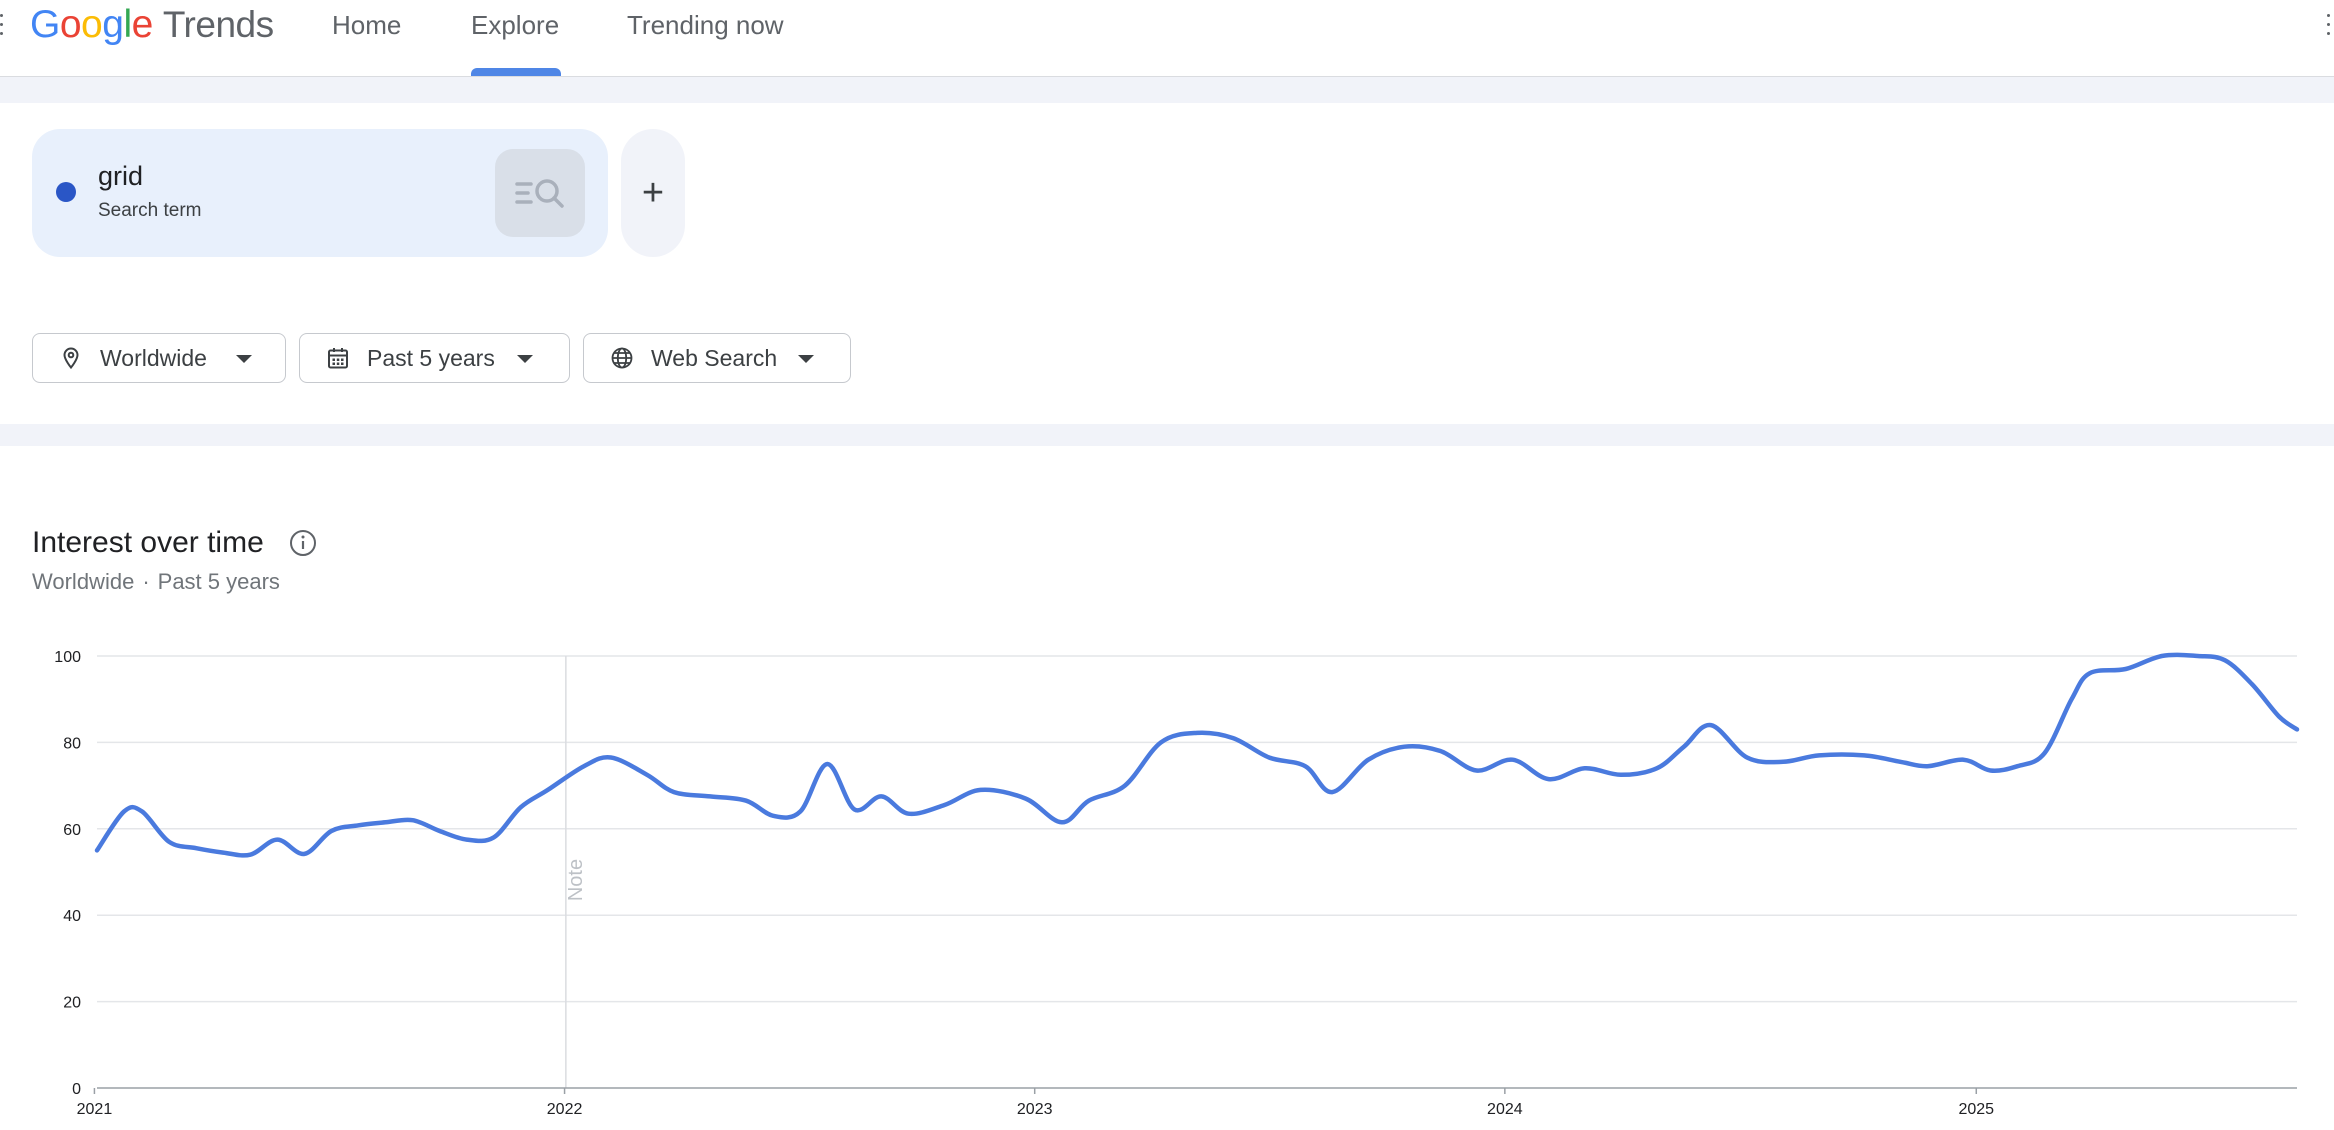 The image size is (2334, 1130). What do you see at coordinates (76, 1089) in the screenshot?
I see `y-tick-label: 0` at bounding box center [76, 1089].